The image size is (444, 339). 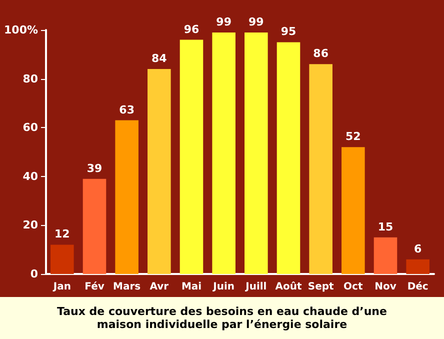 What do you see at coordinates (30, 127) in the screenshot?
I see `y-tick-label: 60` at bounding box center [30, 127].